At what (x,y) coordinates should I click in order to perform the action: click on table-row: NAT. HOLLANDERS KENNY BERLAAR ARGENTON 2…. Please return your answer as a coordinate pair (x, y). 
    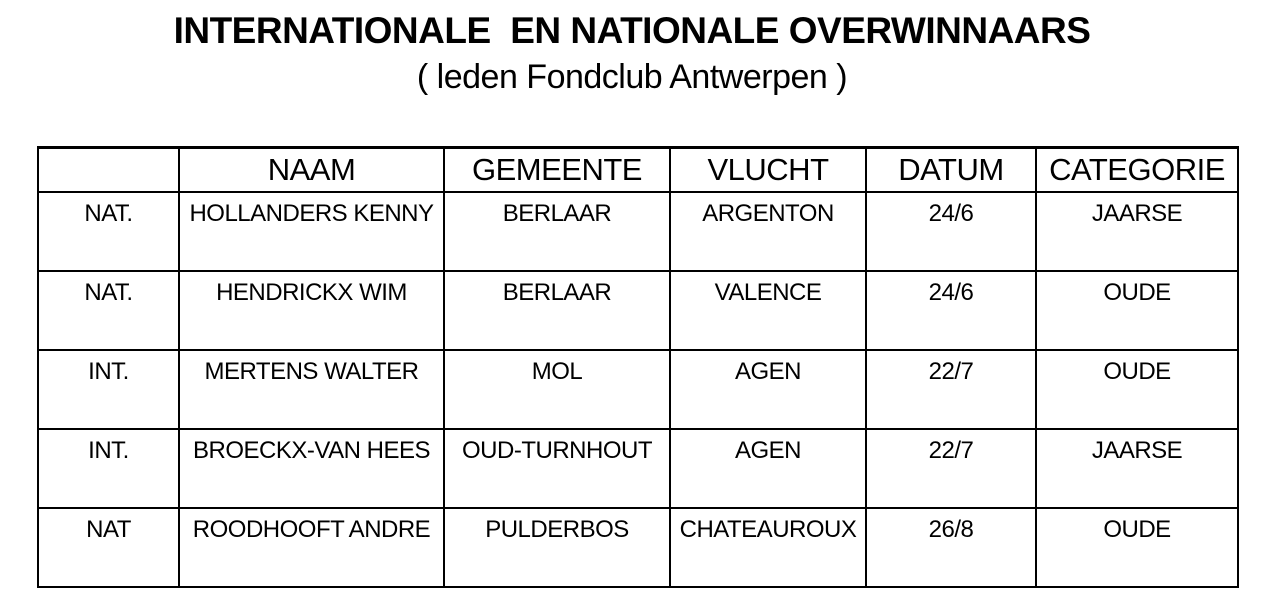
    Looking at the image, I should click on (638, 231).